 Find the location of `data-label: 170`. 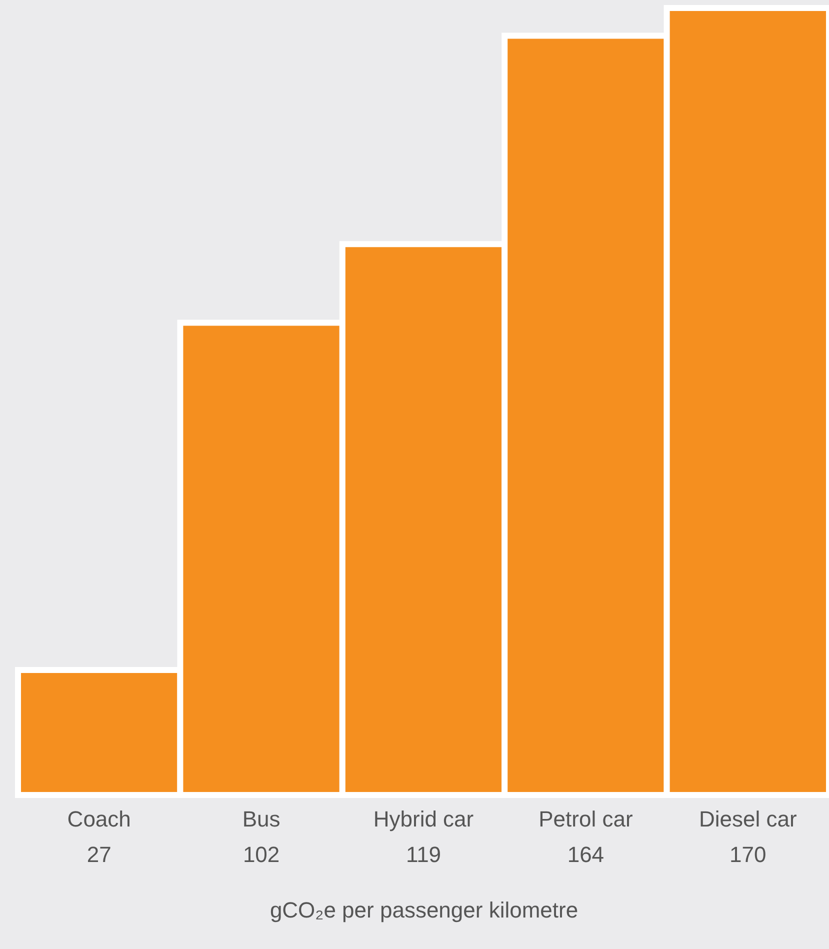

data-label: 170 is located at coordinates (748, 854).